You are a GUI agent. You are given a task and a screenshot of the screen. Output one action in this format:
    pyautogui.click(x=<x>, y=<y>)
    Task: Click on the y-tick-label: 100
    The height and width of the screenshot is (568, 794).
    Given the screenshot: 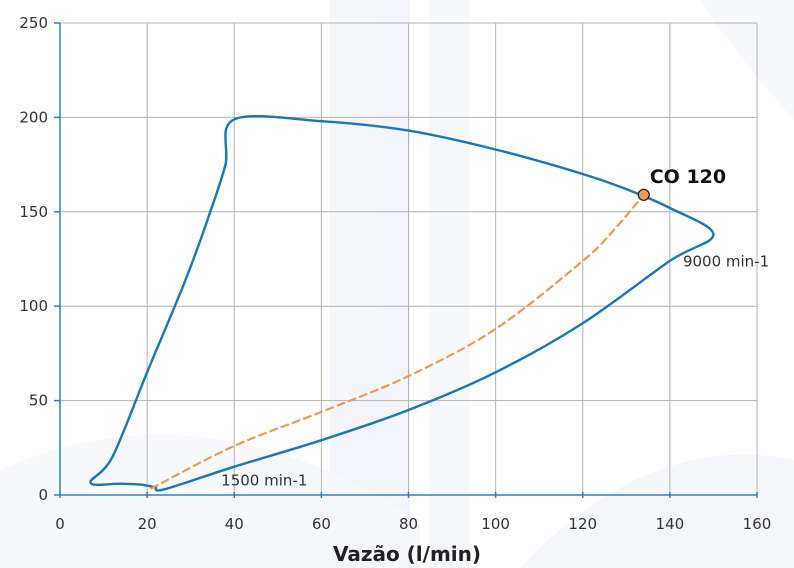 What is the action you would take?
    pyautogui.click(x=33, y=306)
    